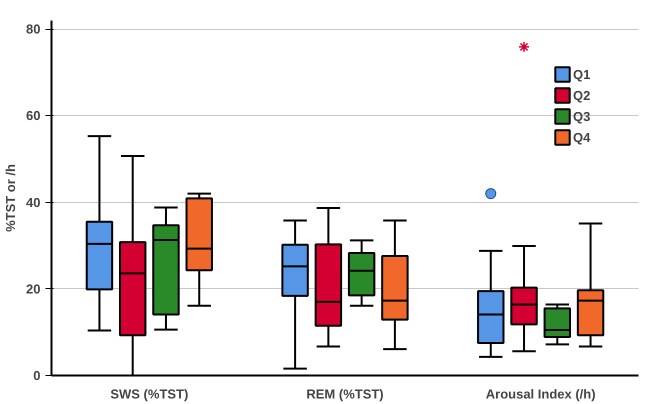 This screenshot has width=658, height=404. Describe the element at coordinates (582, 74) in the screenshot. I see `legend-label: Q1` at that location.